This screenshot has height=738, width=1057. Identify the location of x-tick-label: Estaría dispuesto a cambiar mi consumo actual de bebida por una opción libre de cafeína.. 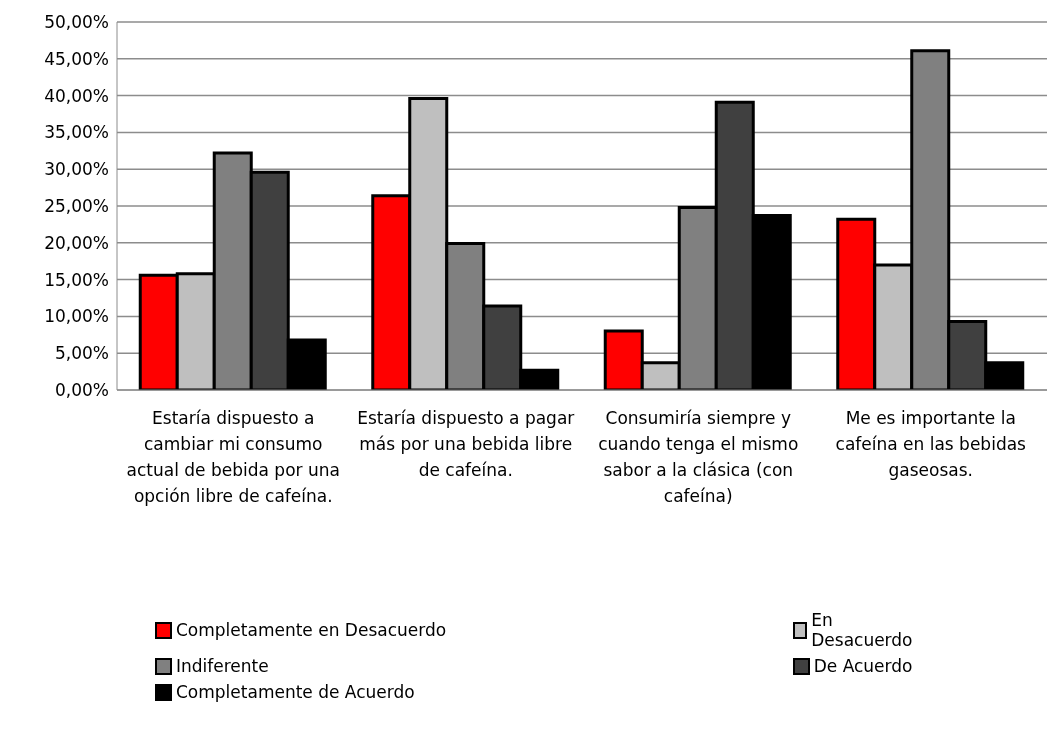
(233, 457).